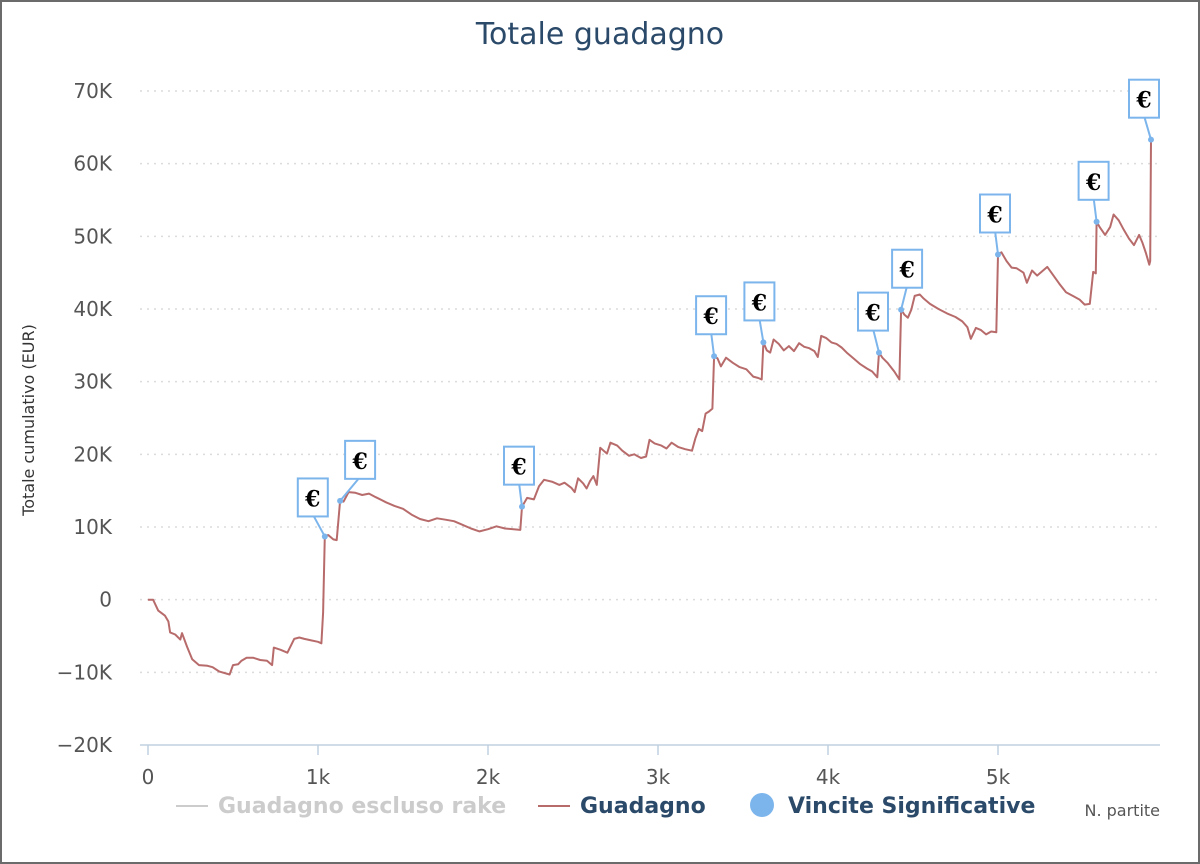 The image size is (1200, 864). I want to click on y-tick-label: 60K, so click(92, 164).